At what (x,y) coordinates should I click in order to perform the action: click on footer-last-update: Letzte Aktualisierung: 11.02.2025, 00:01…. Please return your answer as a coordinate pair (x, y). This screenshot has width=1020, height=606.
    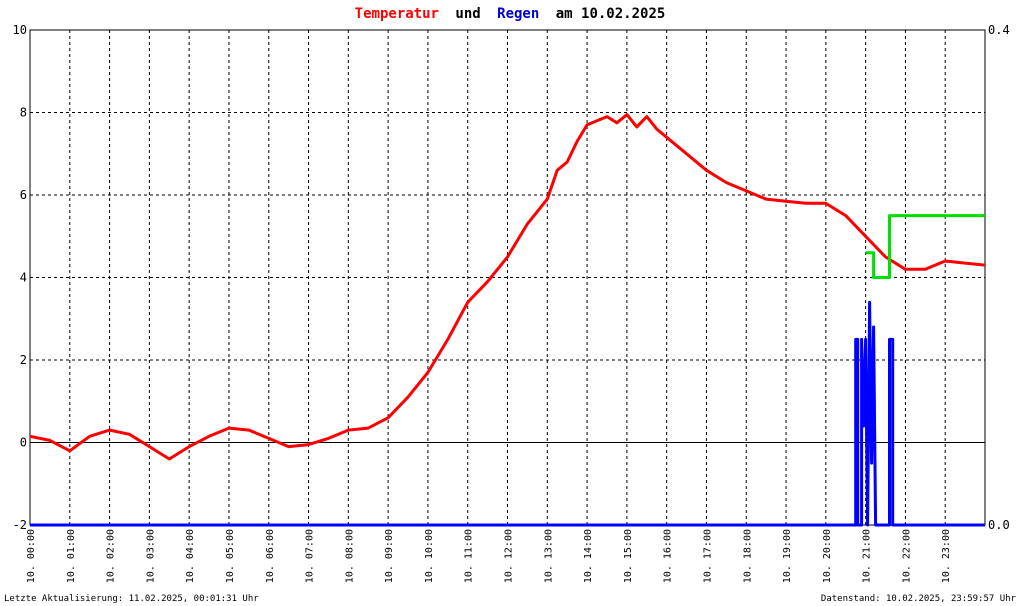
    Looking at the image, I should click on (131, 599).